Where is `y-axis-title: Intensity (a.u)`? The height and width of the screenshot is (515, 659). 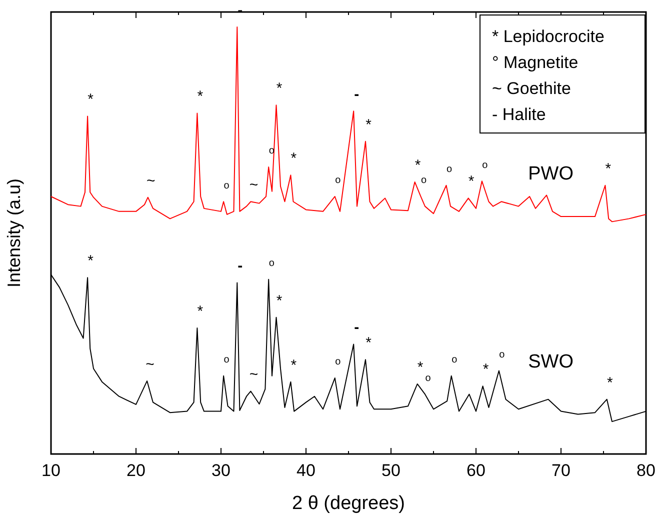
y-axis-title: Intensity (a.u) is located at coordinates (14, 233).